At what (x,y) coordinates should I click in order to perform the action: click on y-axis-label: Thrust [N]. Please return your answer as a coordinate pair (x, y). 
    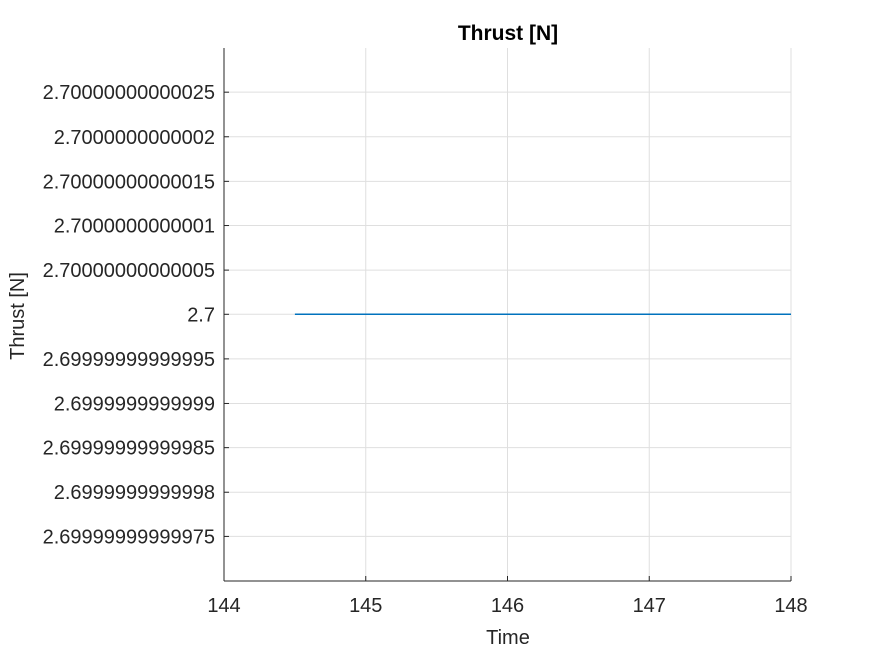
    Looking at the image, I should click on (18, 316).